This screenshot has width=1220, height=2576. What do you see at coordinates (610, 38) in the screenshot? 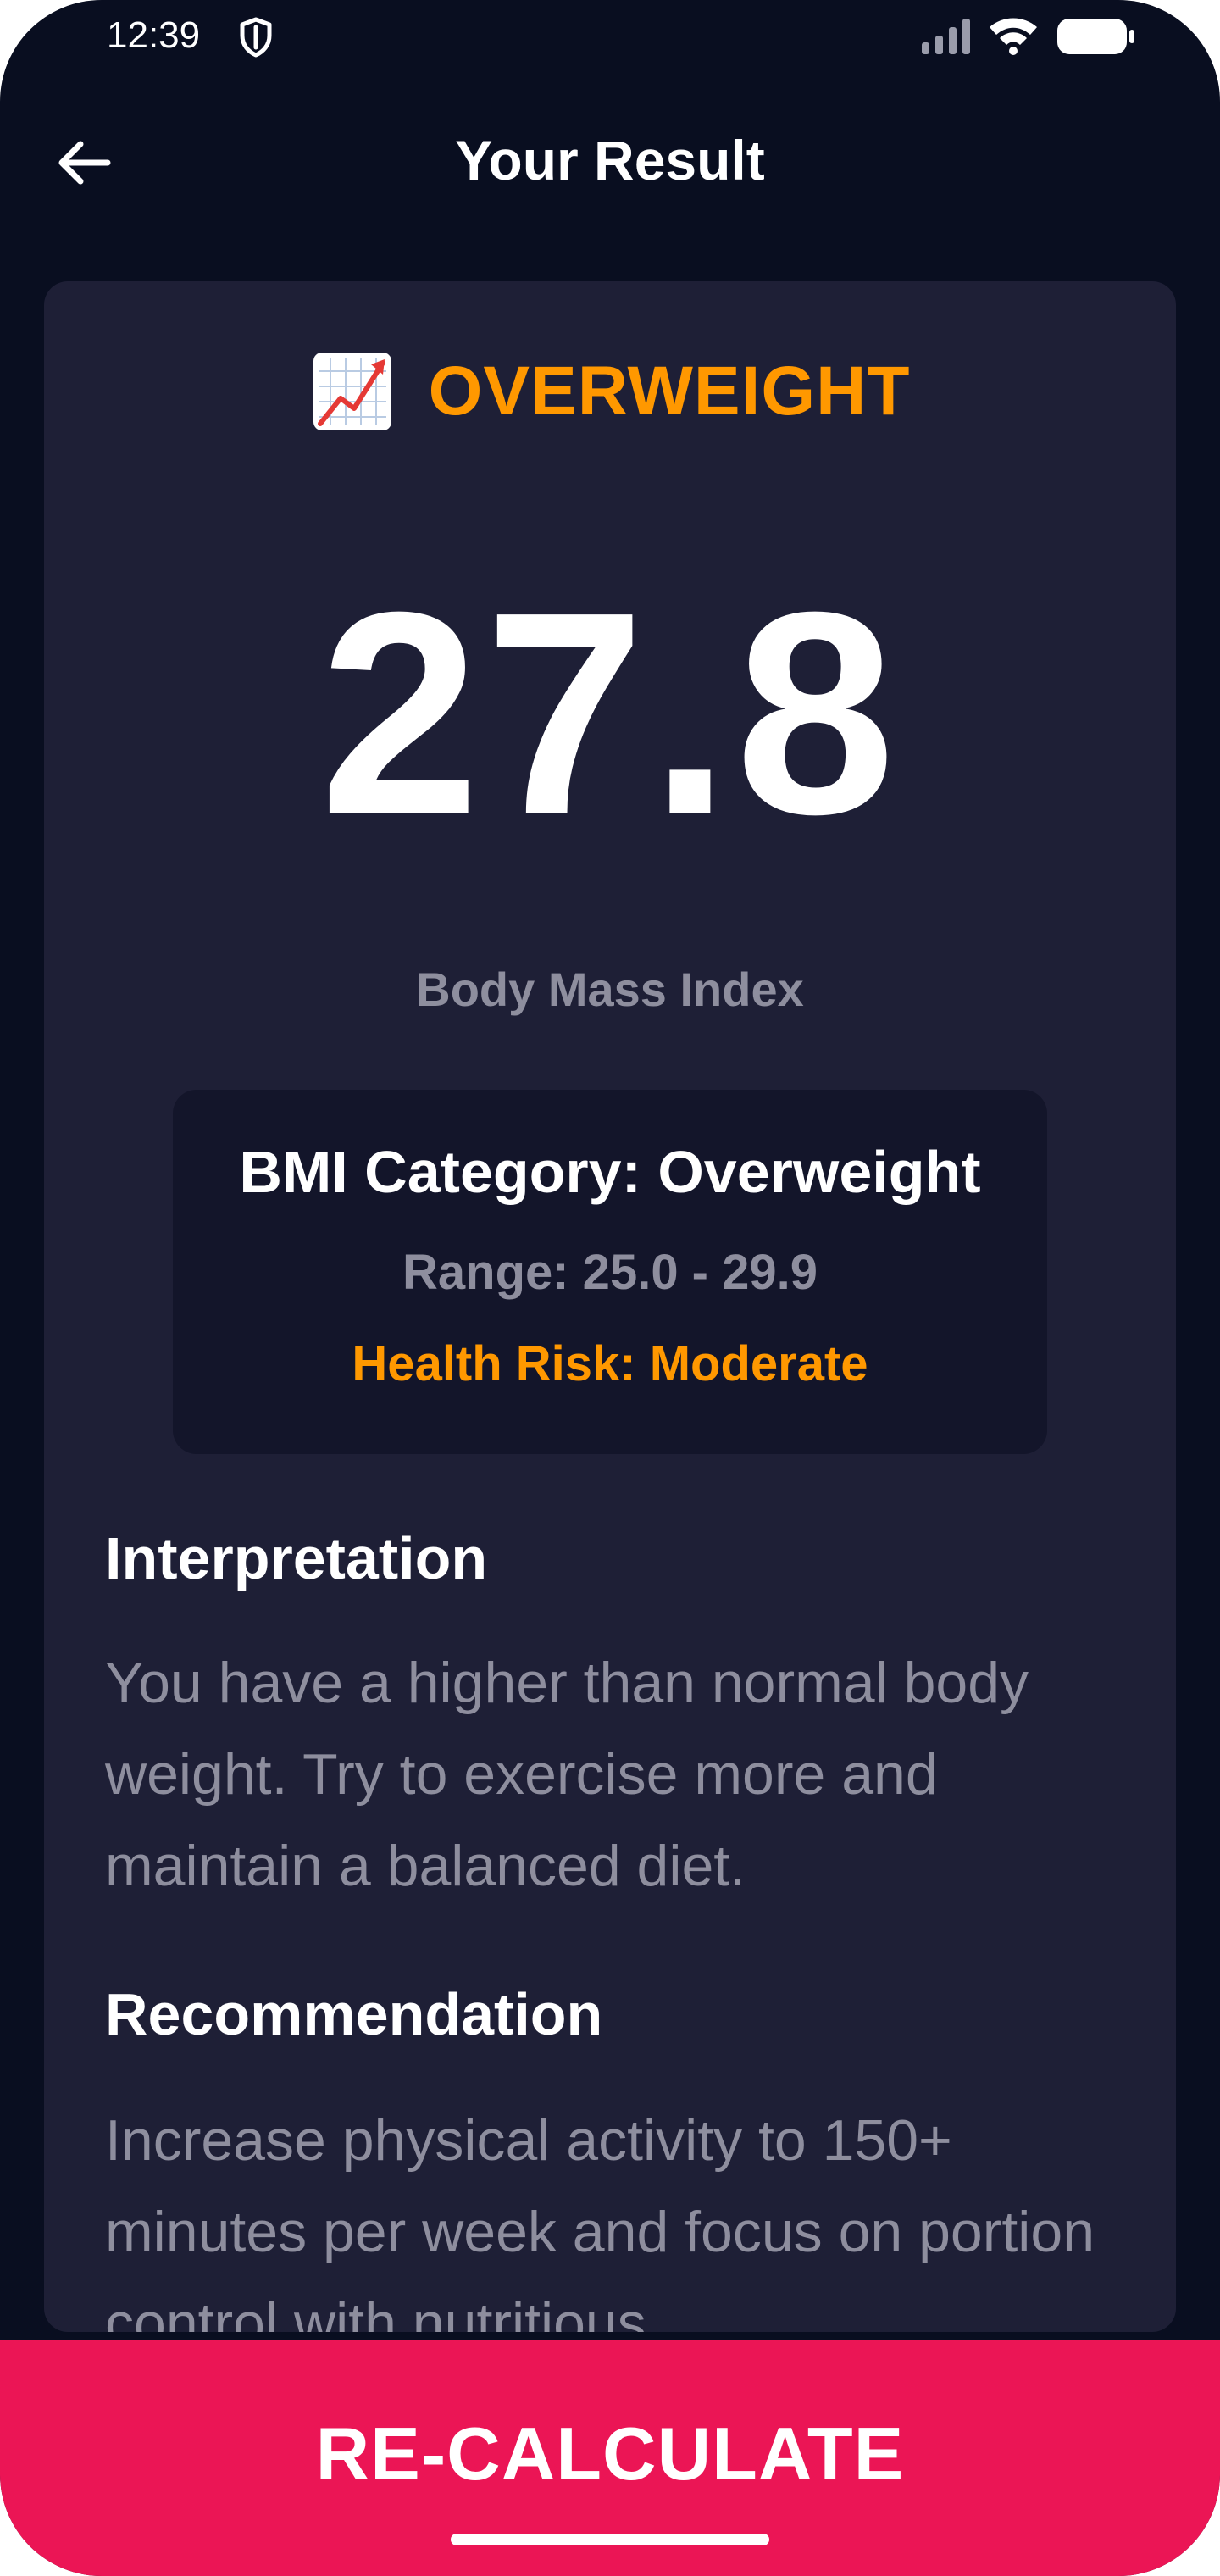
I see `status-bar: 12:39` at bounding box center [610, 38].